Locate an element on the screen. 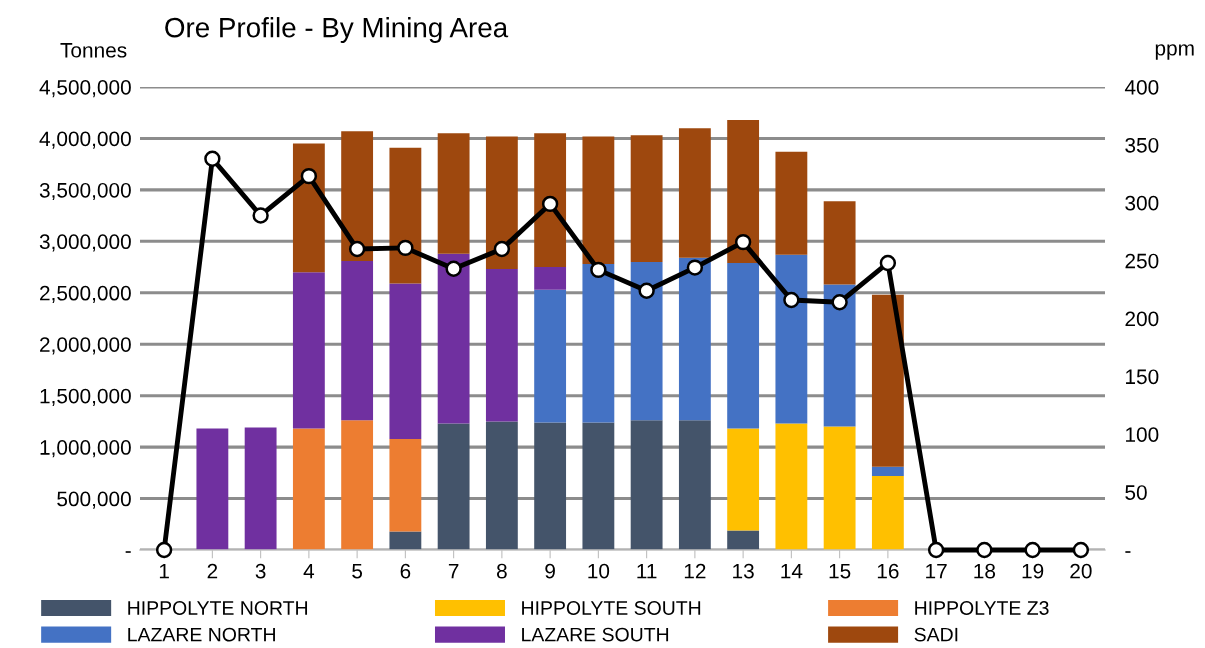  y2-tick-label: 300 is located at coordinates (1142, 203).